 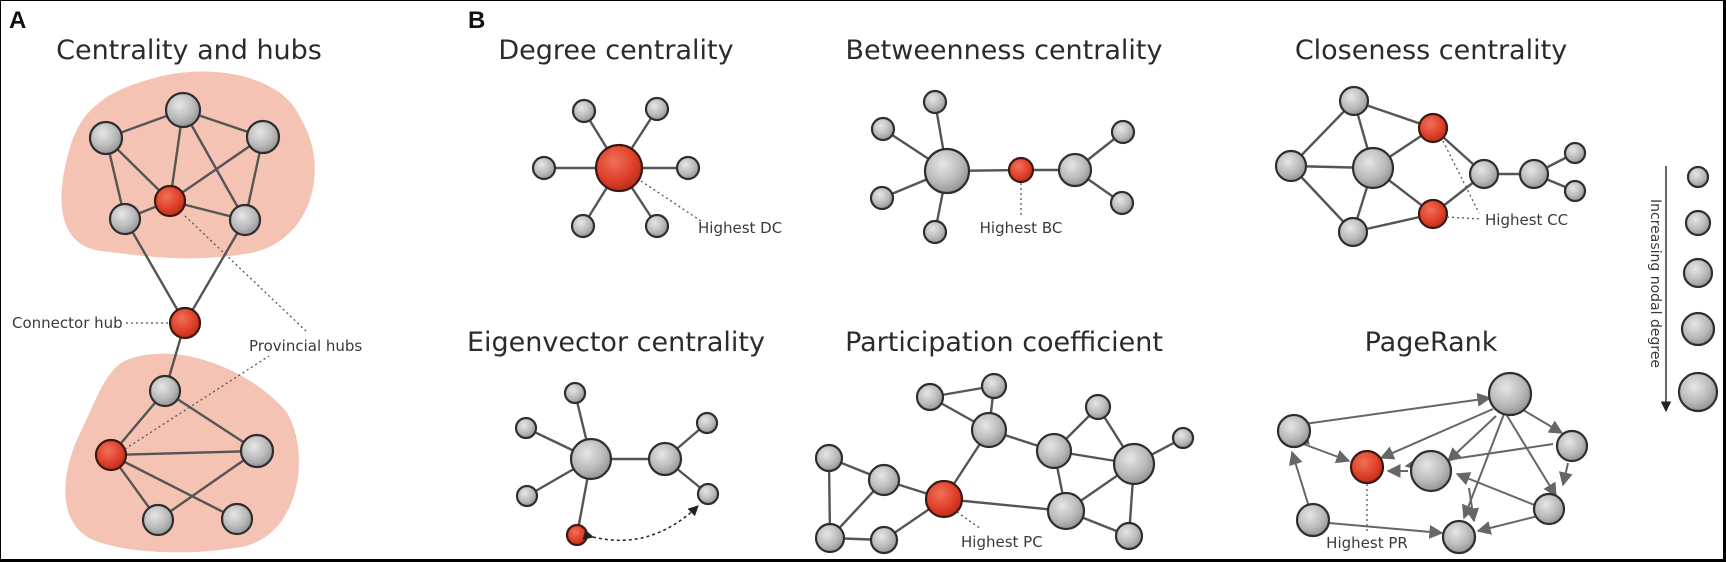 I want to click on title-participation-coefficient: Participation coefficient, so click(x=1004, y=342).